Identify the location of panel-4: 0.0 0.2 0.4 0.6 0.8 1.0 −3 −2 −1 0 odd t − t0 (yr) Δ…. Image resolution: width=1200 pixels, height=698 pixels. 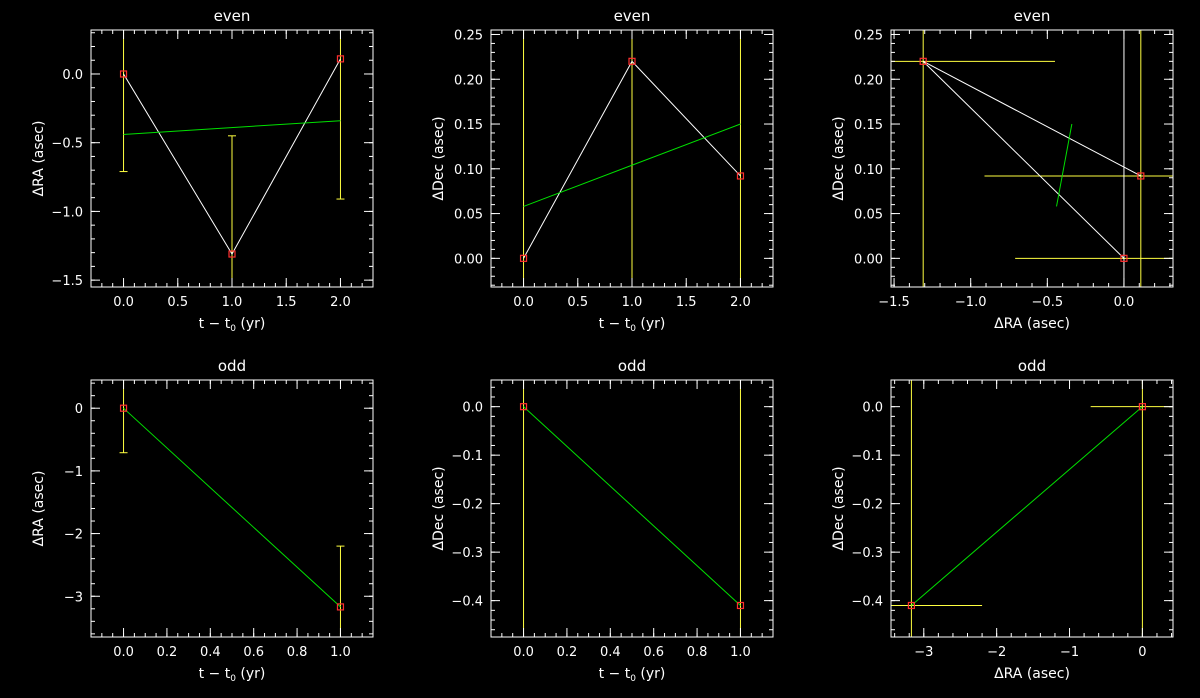
(202, 520).